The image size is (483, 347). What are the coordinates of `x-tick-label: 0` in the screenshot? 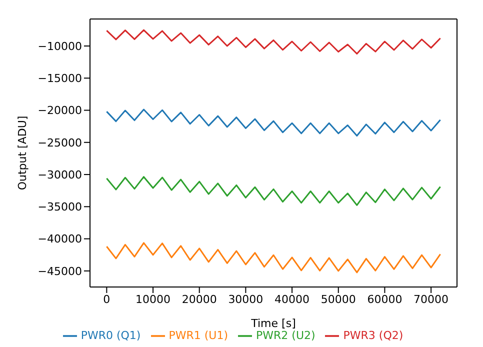 It's located at (106, 299).